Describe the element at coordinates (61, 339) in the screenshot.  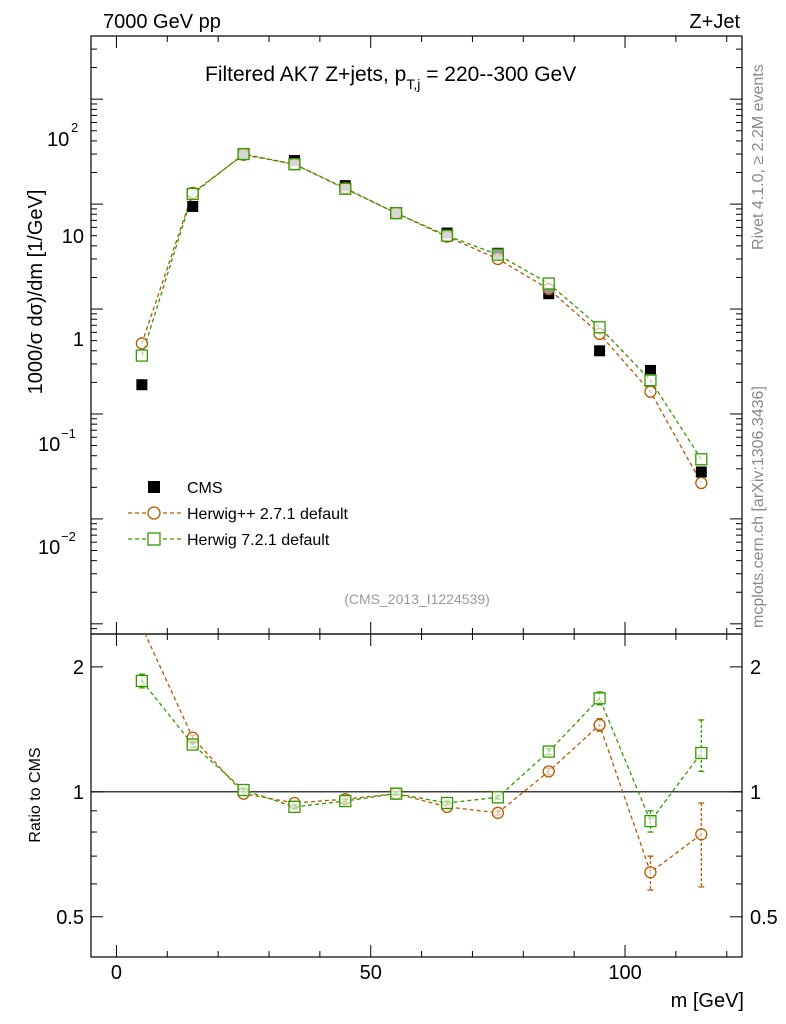
I see `main-y-tick-labels: 10 2 10 1 10 −1 10 −2` at that location.